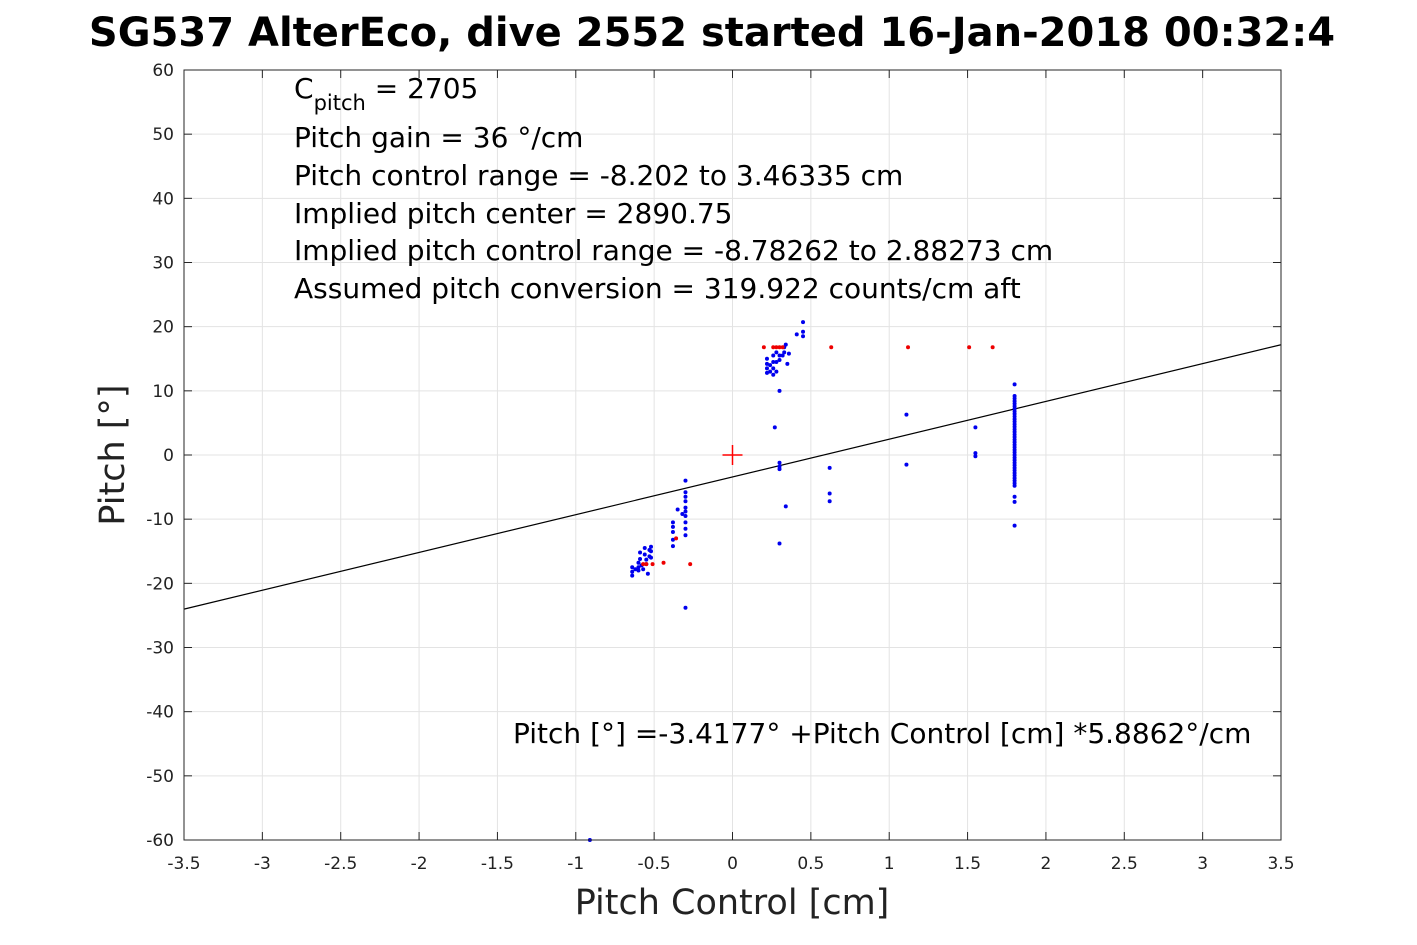  I want to click on y-tick-label: 40, so click(163, 199).